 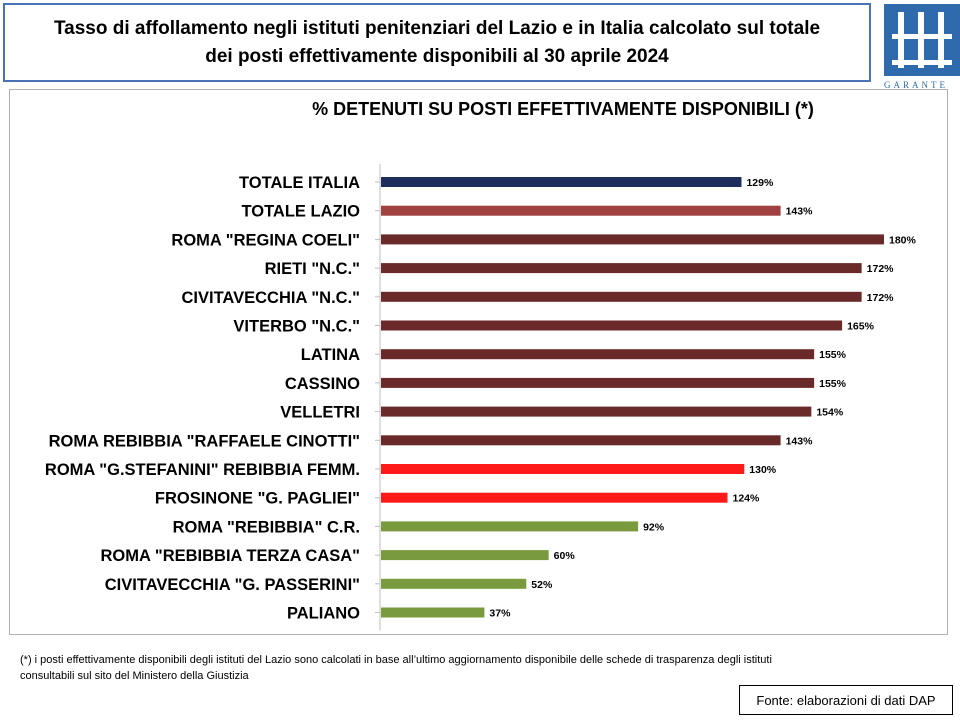 What do you see at coordinates (265, 240) in the screenshot?
I see `category-label: ROMA "REGINA COELI"` at bounding box center [265, 240].